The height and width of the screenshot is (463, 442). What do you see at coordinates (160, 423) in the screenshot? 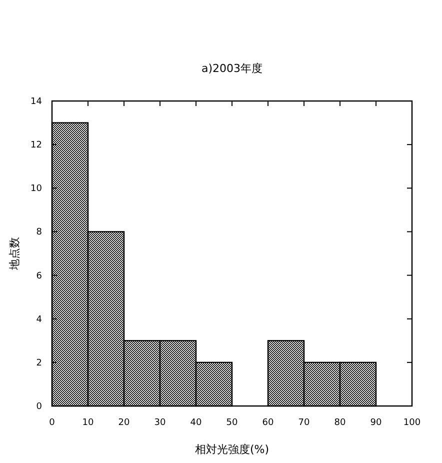
I see `x-tick-label: 30` at bounding box center [160, 423].